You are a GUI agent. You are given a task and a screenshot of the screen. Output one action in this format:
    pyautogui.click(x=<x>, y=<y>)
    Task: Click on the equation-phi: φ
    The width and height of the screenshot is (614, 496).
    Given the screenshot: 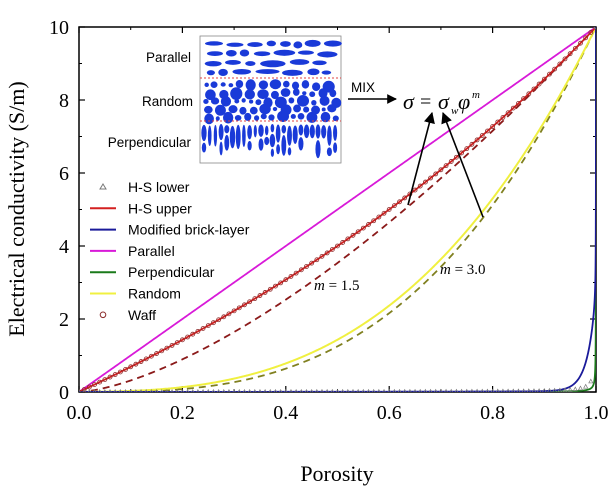 What is the action you would take?
    pyautogui.click(x=464, y=101)
    